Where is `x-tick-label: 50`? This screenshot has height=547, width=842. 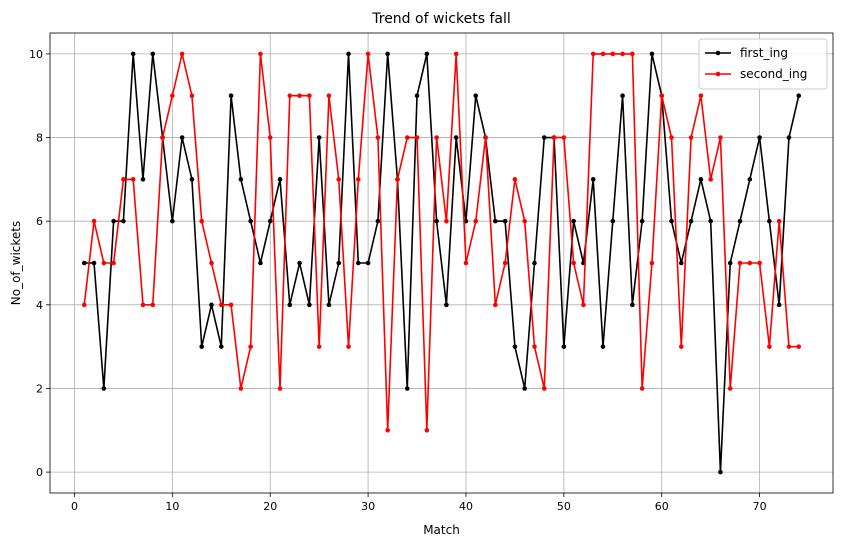 x-tick-label: 50 is located at coordinates (564, 506).